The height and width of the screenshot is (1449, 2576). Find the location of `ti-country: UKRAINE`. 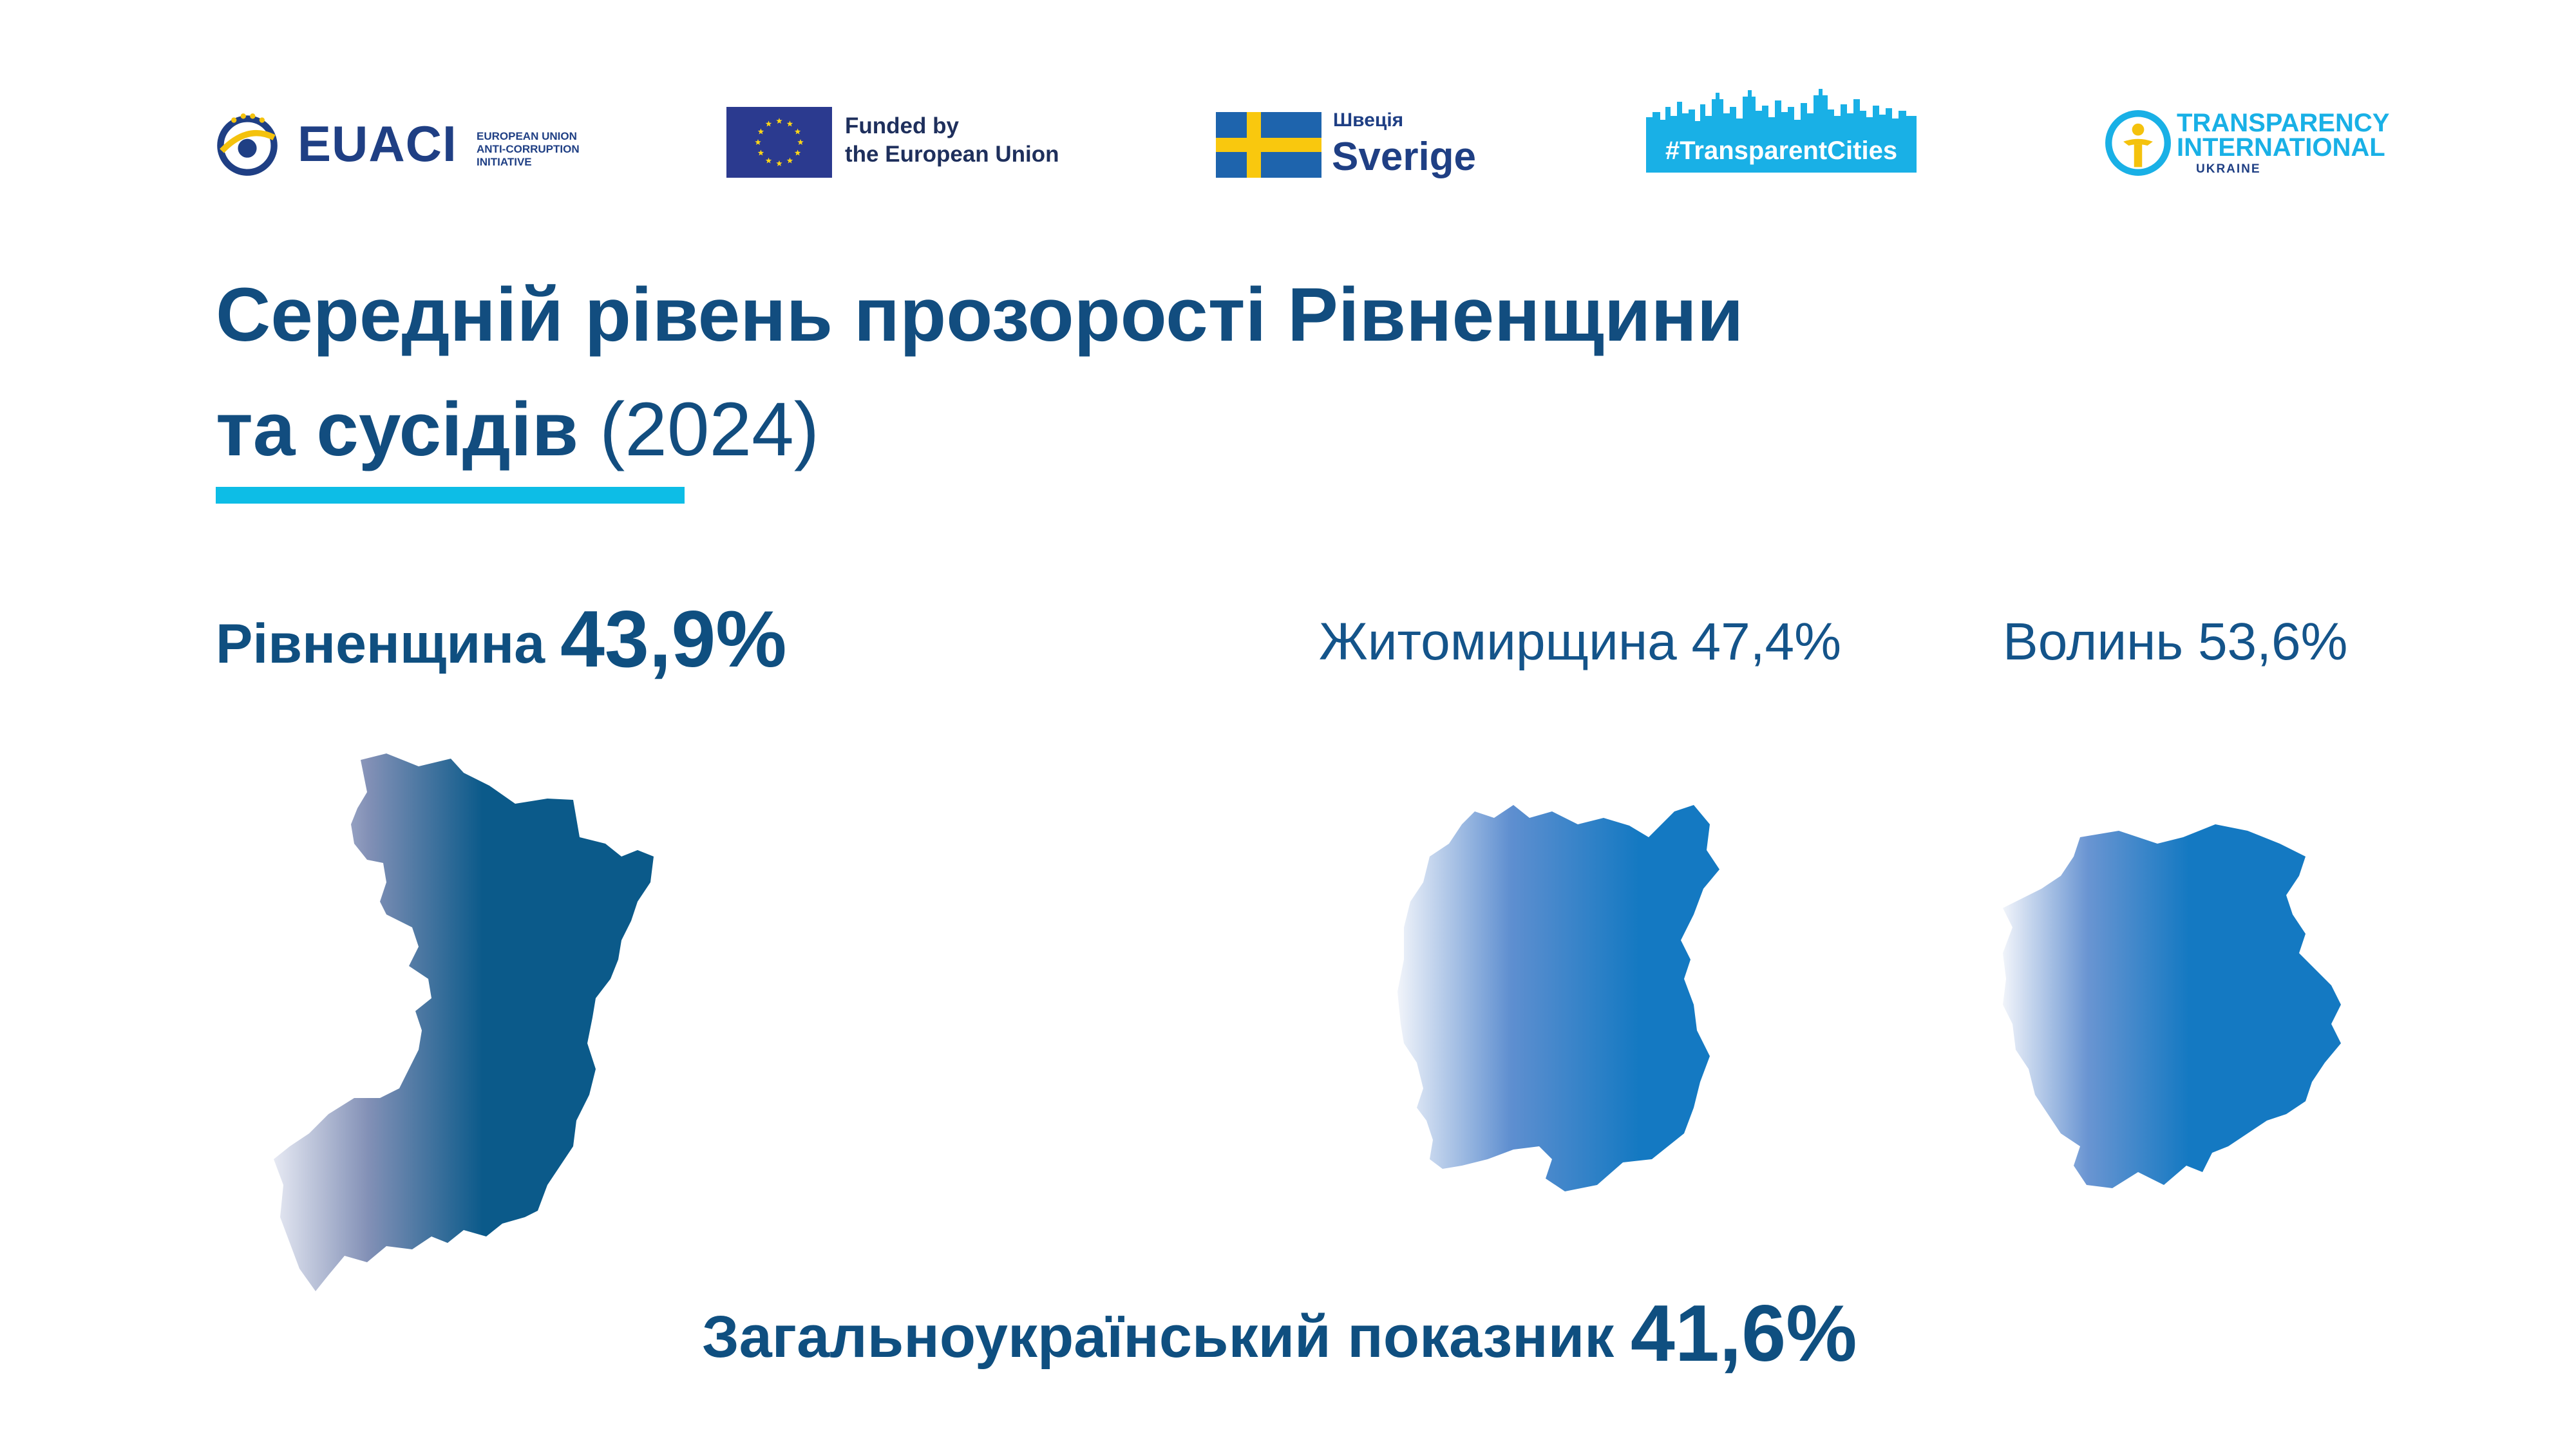

ti-country: UKRAINE is located at coordinates (2229, 169).